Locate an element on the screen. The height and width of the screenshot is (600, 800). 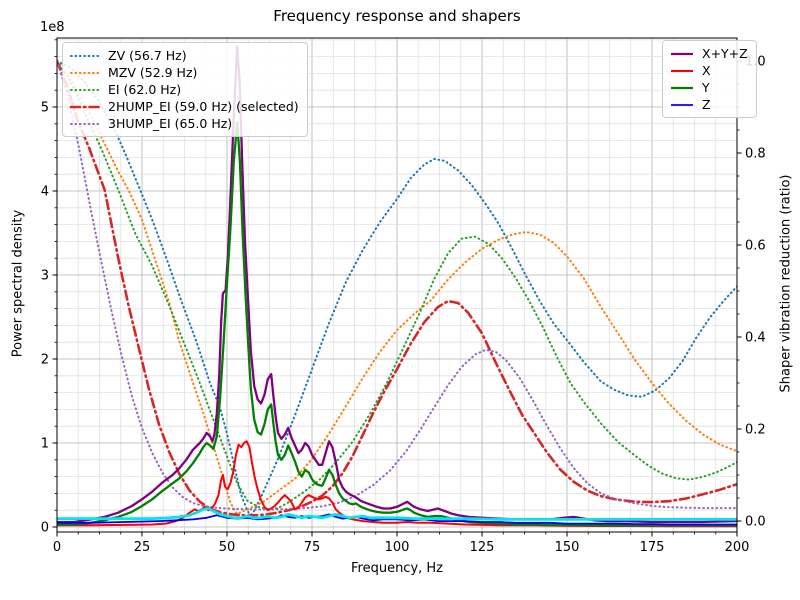
y-right-tick-label: 0.6 is located at coordinates (755, 246).